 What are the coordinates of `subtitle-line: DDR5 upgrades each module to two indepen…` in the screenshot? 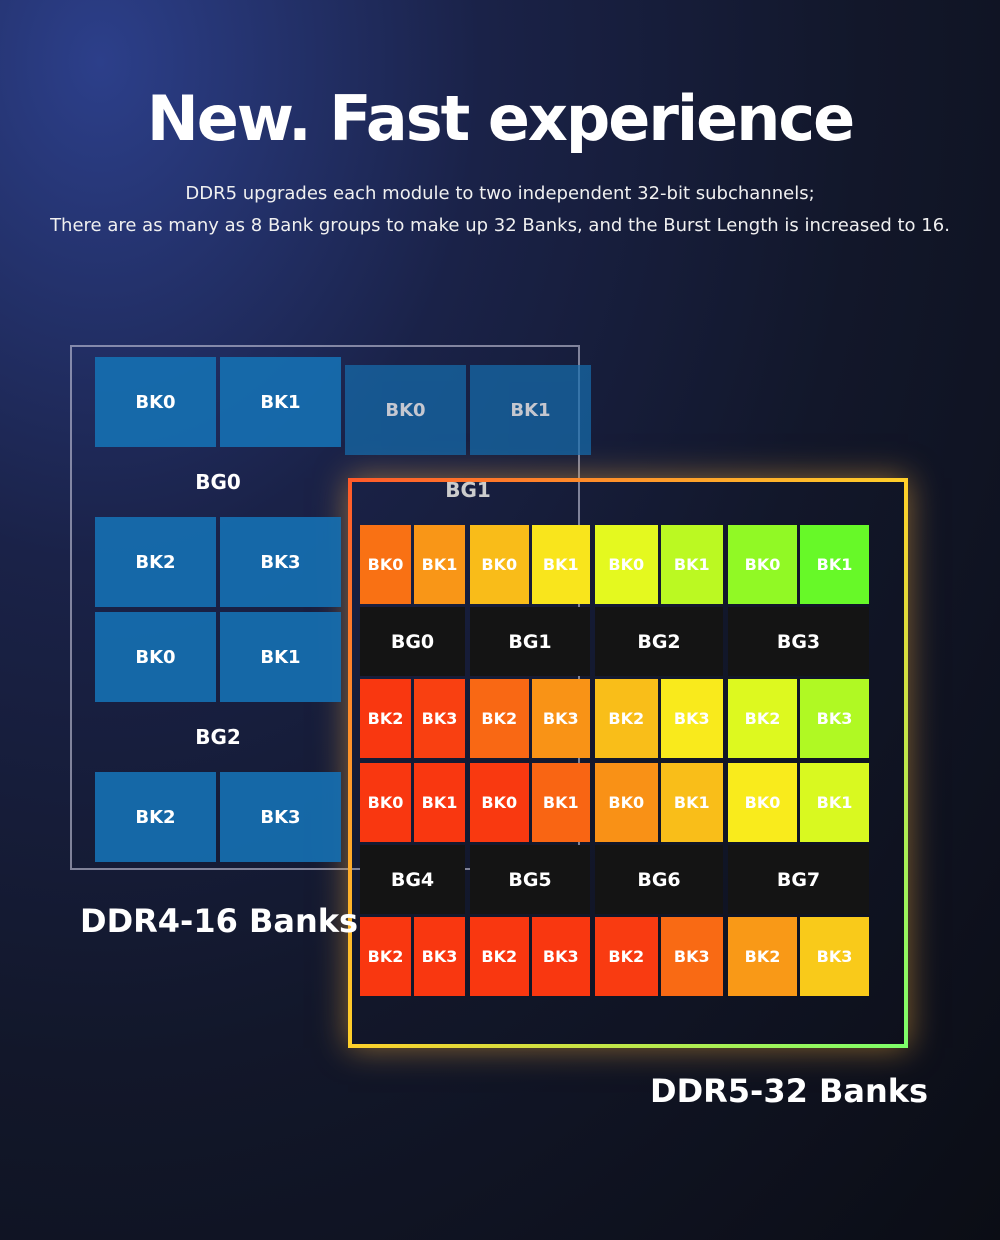 It's located at (500, 193).